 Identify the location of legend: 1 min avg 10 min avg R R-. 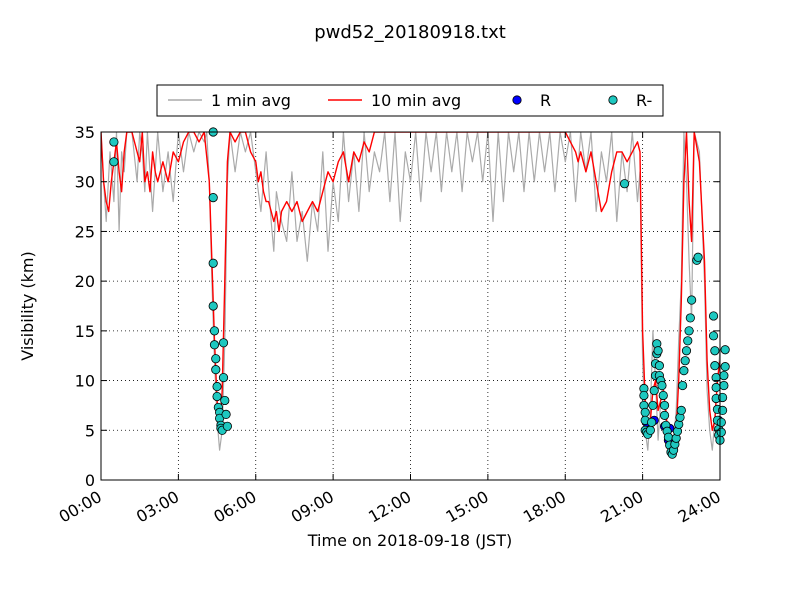
(410, 100).